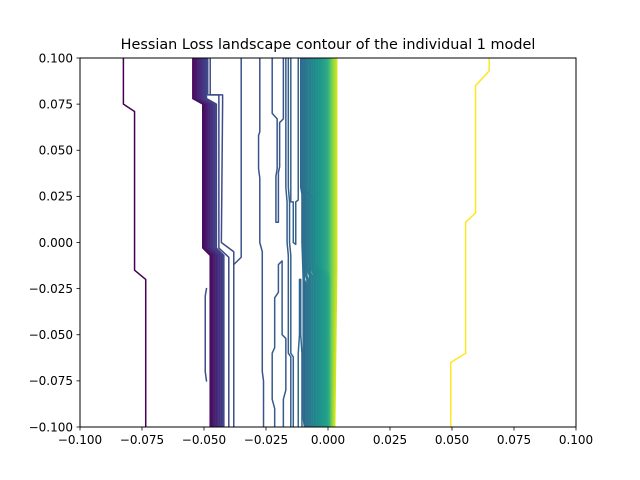 The height and width of the screenshot is (480, 640). I want to click on x-tick-label: −0.025, so click(266, 440).